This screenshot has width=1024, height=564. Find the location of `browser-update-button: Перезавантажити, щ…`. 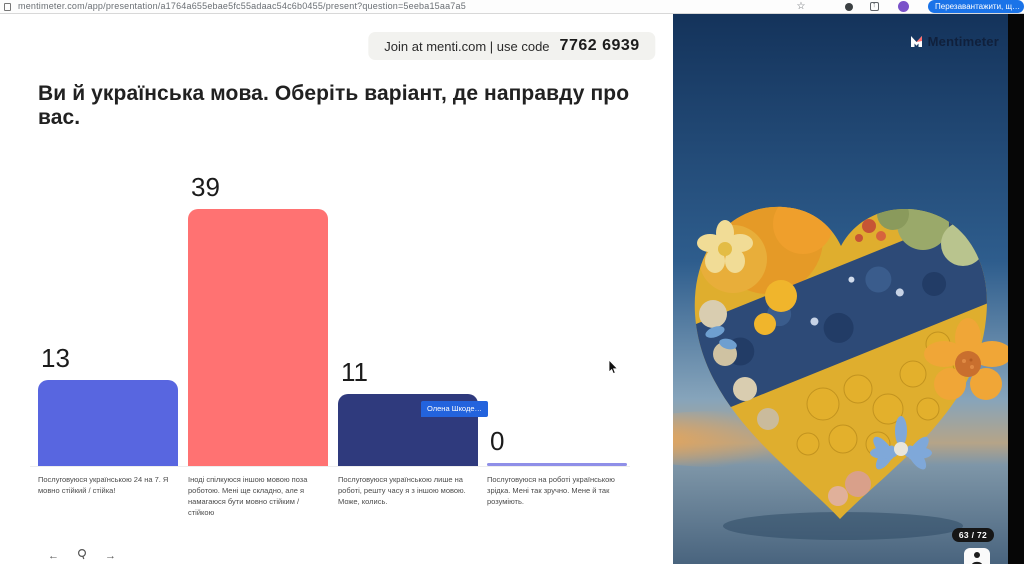

browser-update-button: Перезавантажити, щ… is located at coordinates (976, 6).